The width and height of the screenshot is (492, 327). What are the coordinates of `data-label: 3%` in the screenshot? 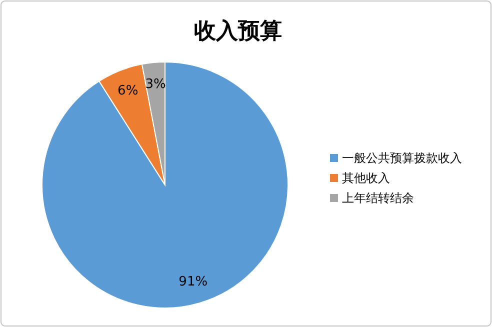 It's located at (155, 84).